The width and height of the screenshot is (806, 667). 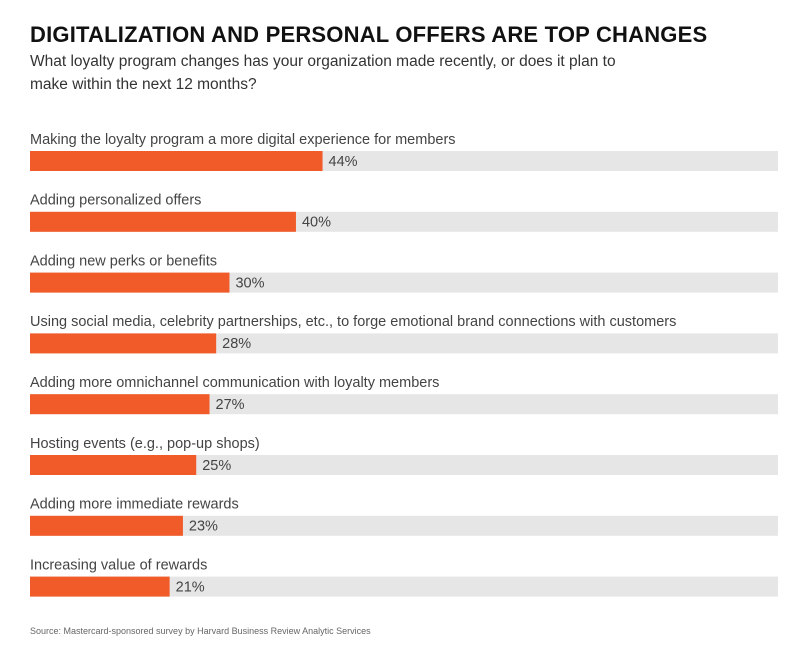 I want to click on category-label: Hosting events (e.g., pop-up shops), so click(x=145, y=444).